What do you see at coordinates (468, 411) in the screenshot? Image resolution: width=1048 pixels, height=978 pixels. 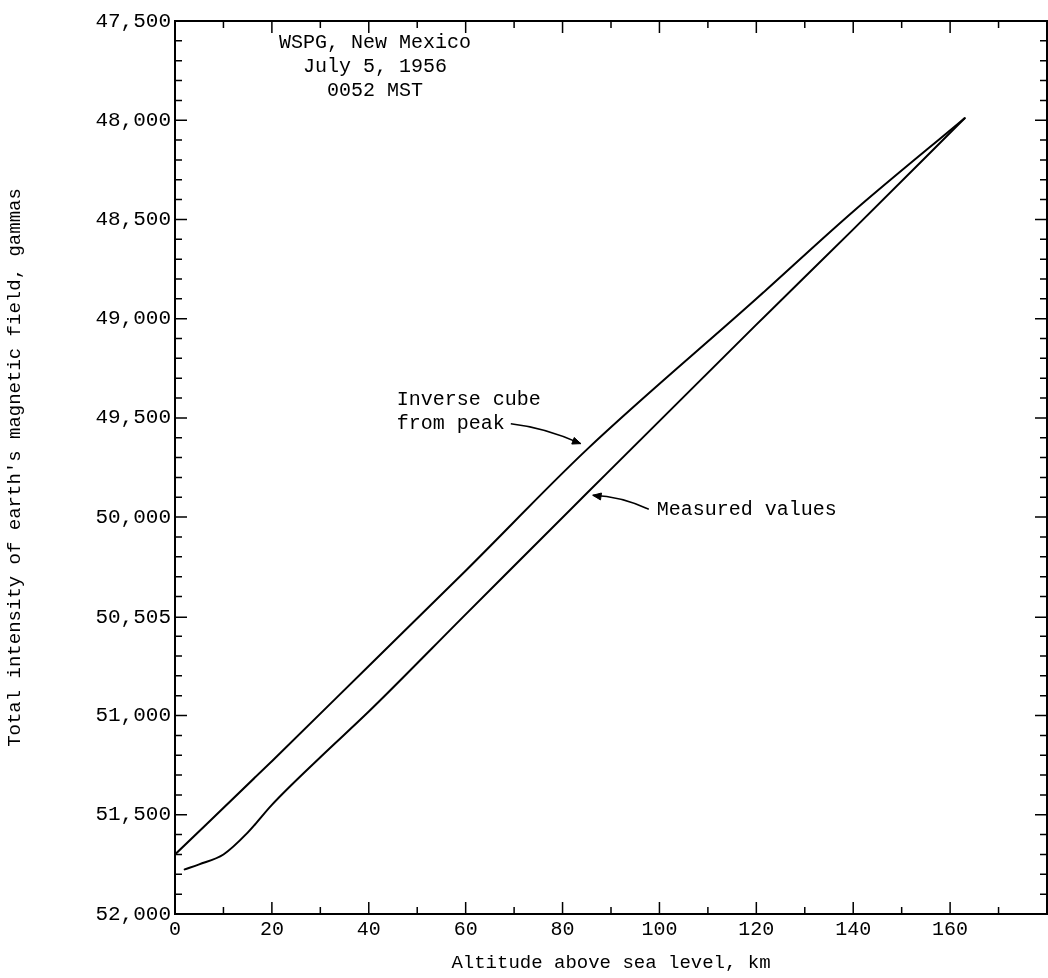 I see `text: Inverse cube from peak` at bounding box center [468, 411].